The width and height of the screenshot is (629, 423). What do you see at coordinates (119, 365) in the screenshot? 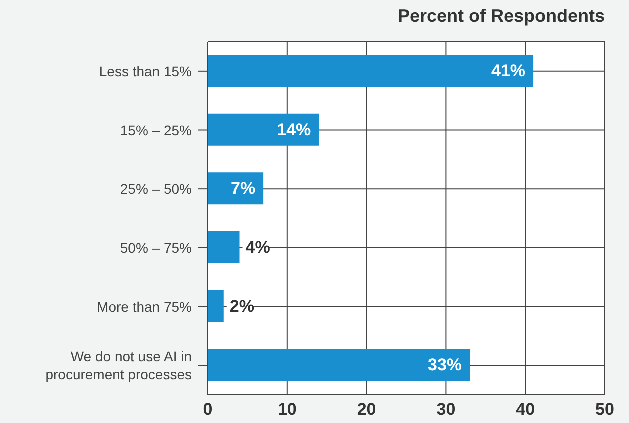
I see `y-tick-label: We do not use AI in procurement processes` at bounding box center [119, 365].